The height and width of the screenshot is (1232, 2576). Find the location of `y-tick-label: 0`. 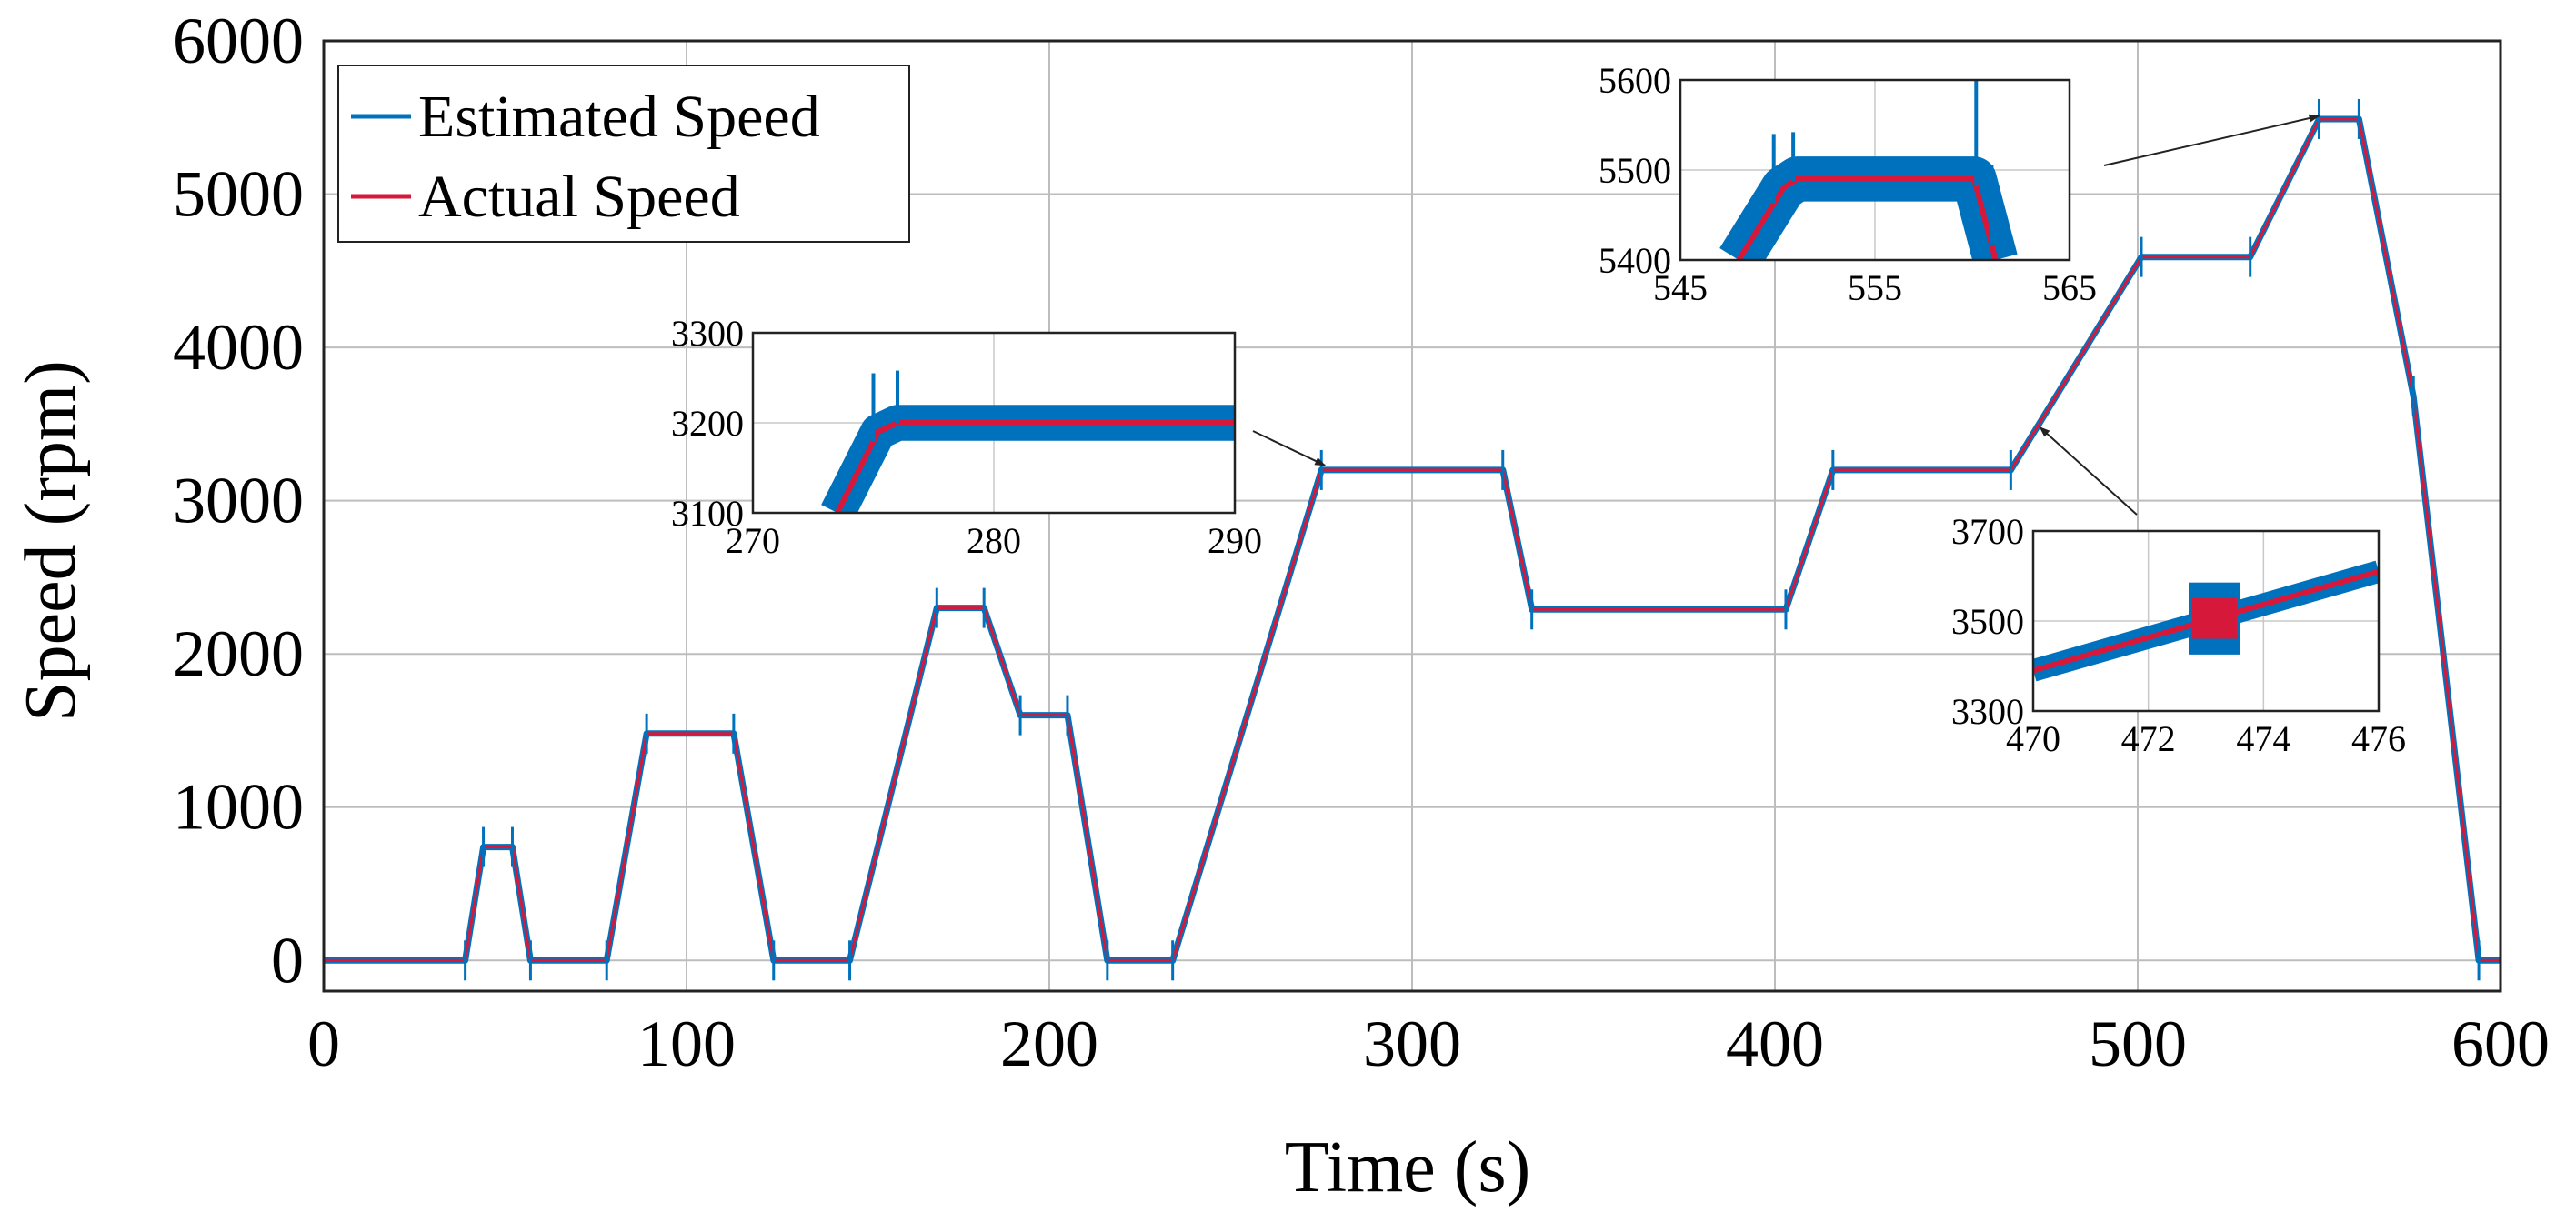

y-tick-label: 0 is located at coordinates (287, 961).